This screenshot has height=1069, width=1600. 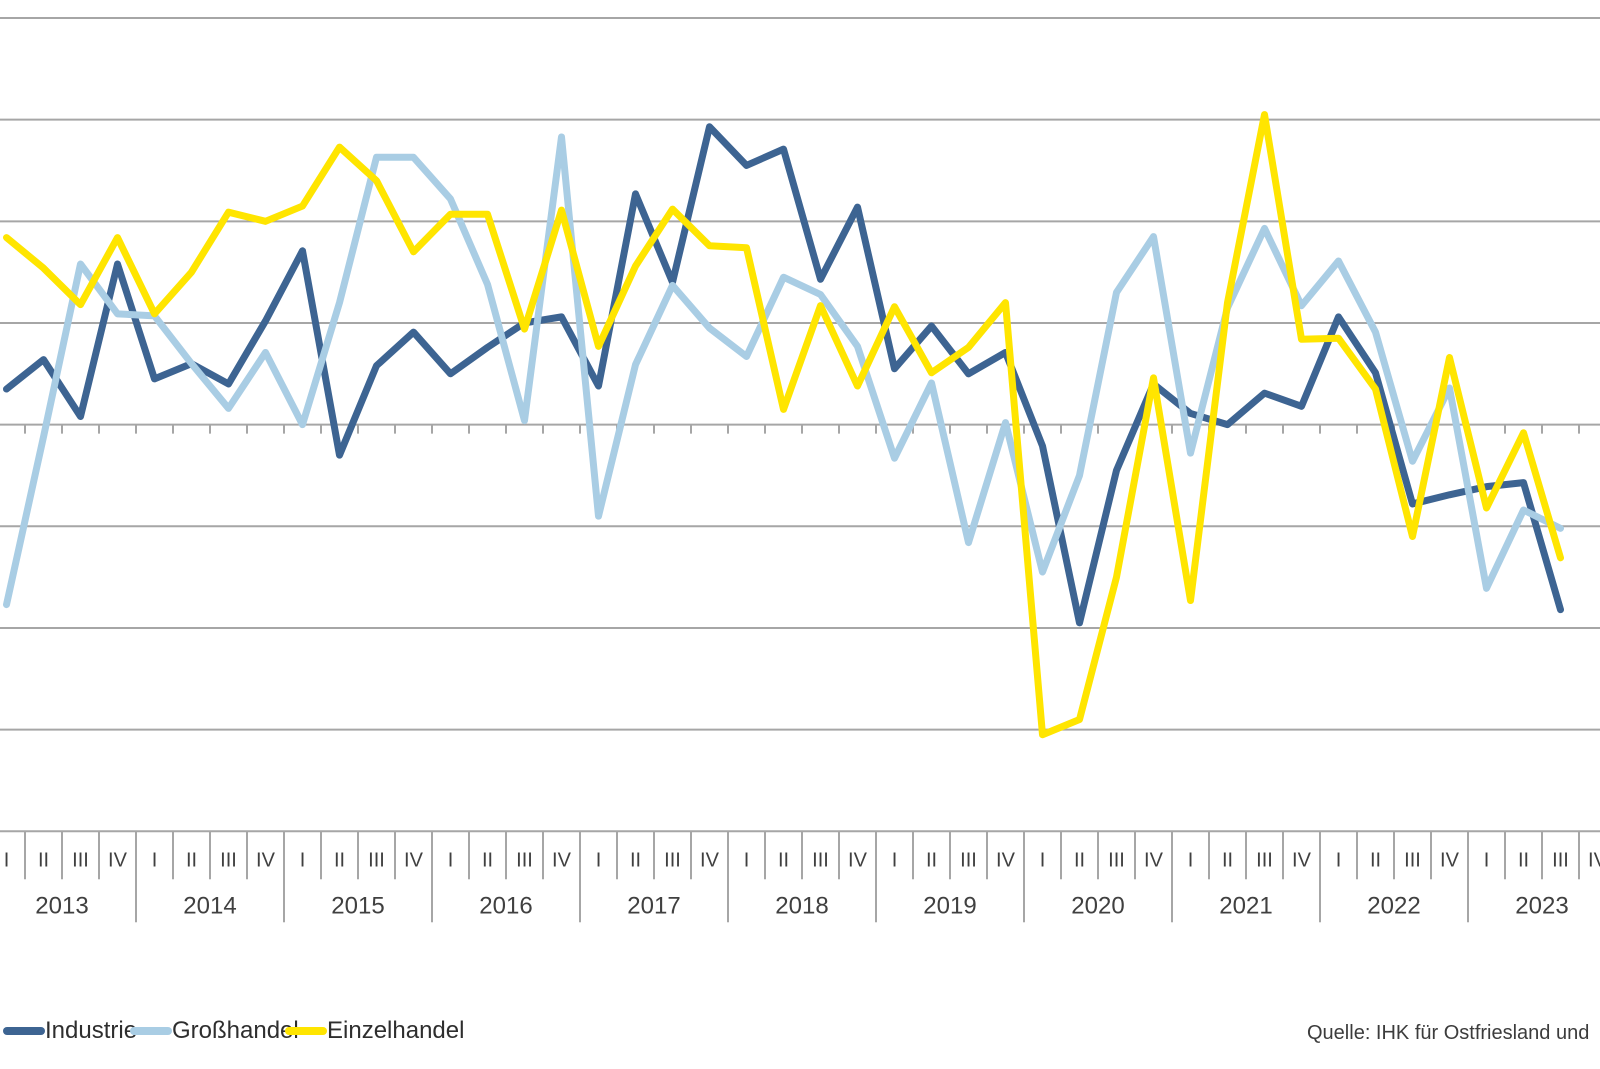 I want to click on year-label: 2013, so click(x=61, y=905).